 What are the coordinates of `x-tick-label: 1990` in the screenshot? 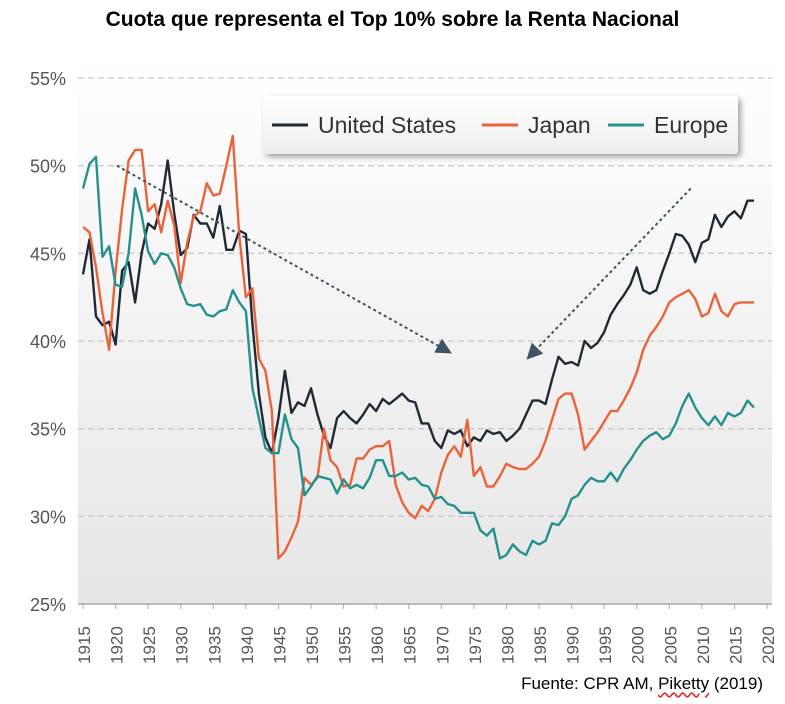 It's located at (573, 645).